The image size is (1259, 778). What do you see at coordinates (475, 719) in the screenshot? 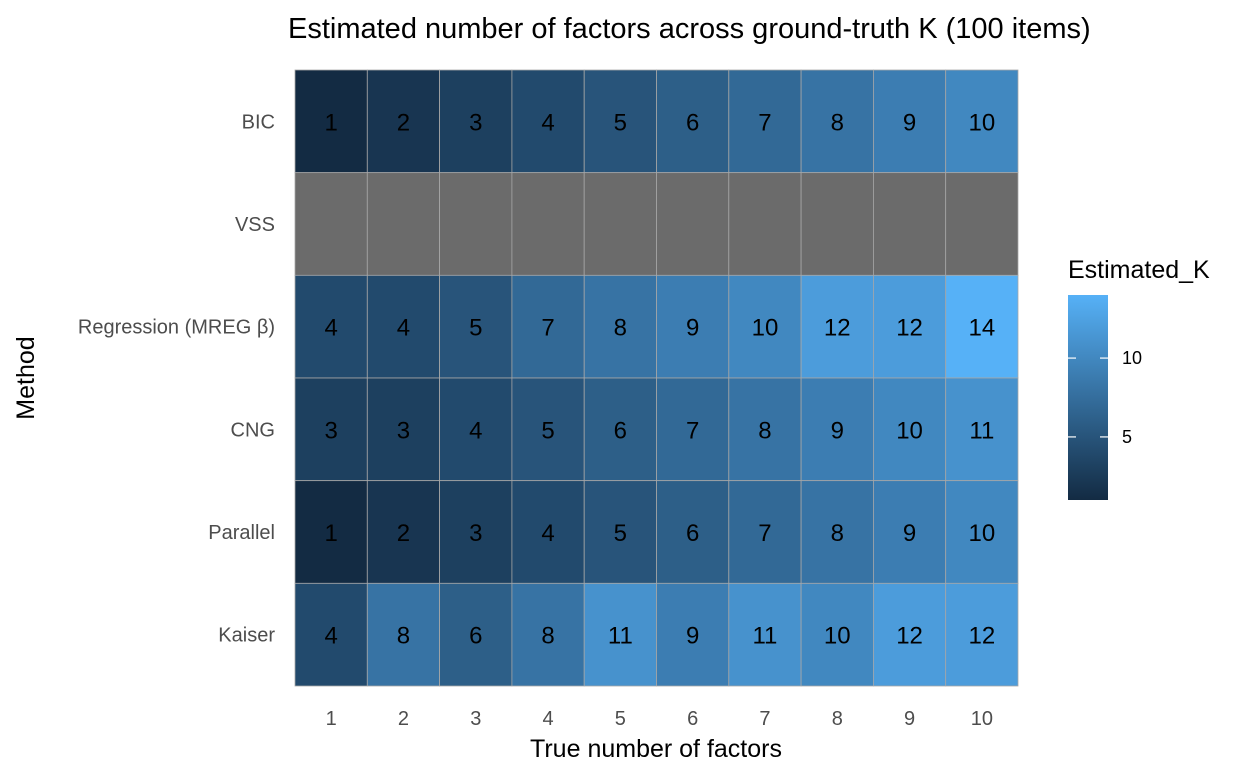
I see `x-tick-label-3: 3` at bounding box center [475, 719].